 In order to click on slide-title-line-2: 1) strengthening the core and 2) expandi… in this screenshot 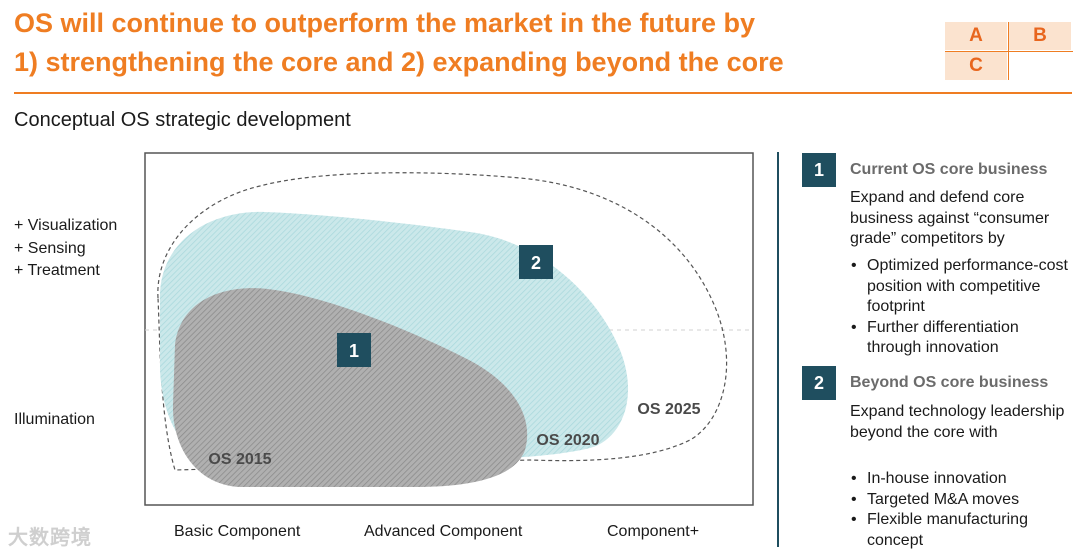, I will do `click(399, 62)`.